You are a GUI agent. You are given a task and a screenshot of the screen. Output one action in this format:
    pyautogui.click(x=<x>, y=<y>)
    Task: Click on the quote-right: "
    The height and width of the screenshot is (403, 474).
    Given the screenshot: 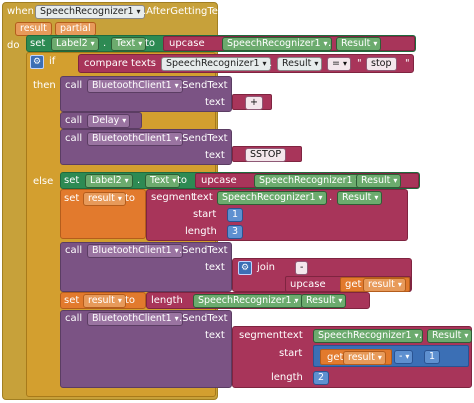 What is the action you would take?
    pyautogui.click(x=407, y=63)
    